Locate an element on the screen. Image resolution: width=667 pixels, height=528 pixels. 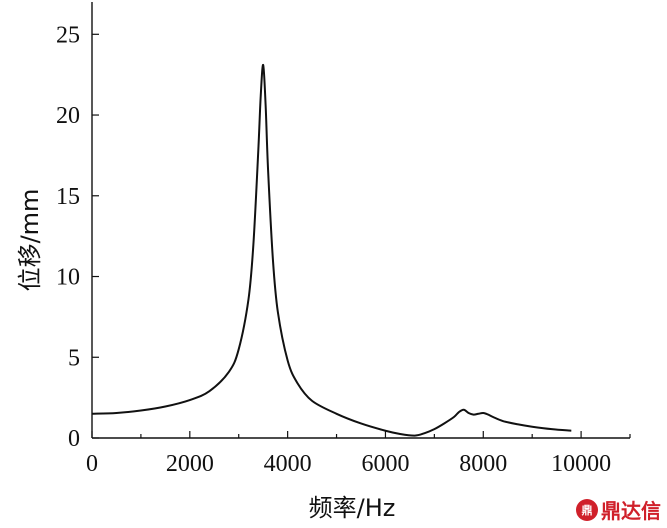
x-tick-label: 0 is located at coordinates (92, 464).